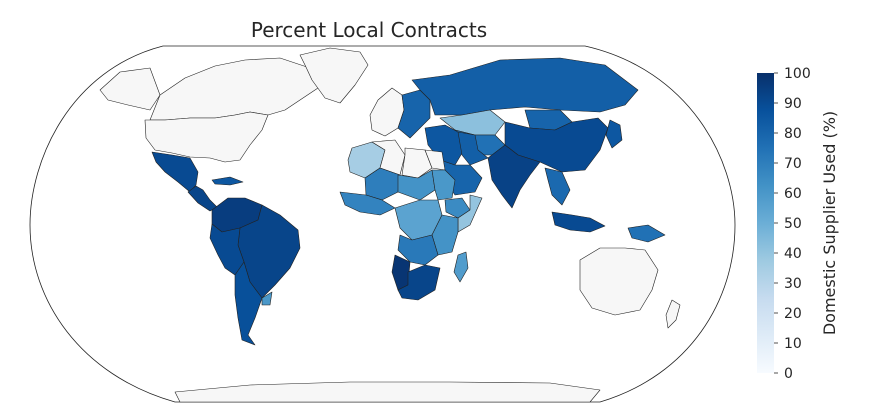  I want to click on colorbar-tick-label: 100, so click(797, 74).